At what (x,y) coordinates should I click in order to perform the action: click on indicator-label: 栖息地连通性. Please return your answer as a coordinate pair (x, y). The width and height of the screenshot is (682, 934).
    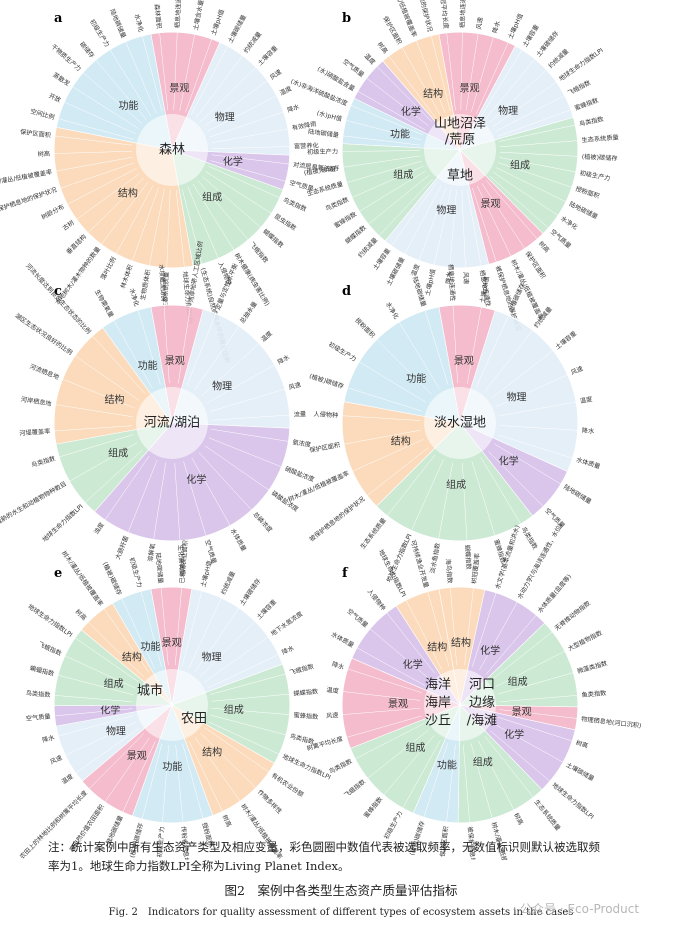
    Looking at the image, I should click on (452, 283).